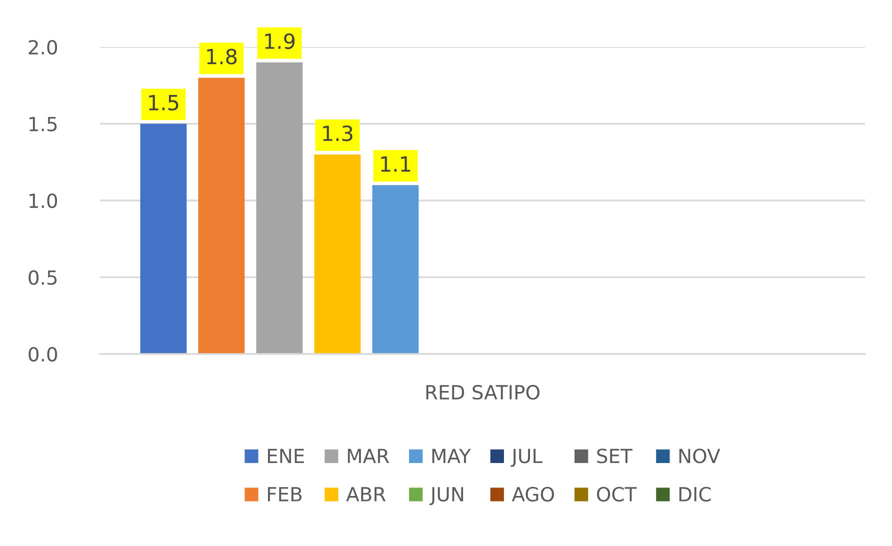 The width and height of the screenshot is (892, 546). I want to click on legend-label: MAY, so click(451, 456).